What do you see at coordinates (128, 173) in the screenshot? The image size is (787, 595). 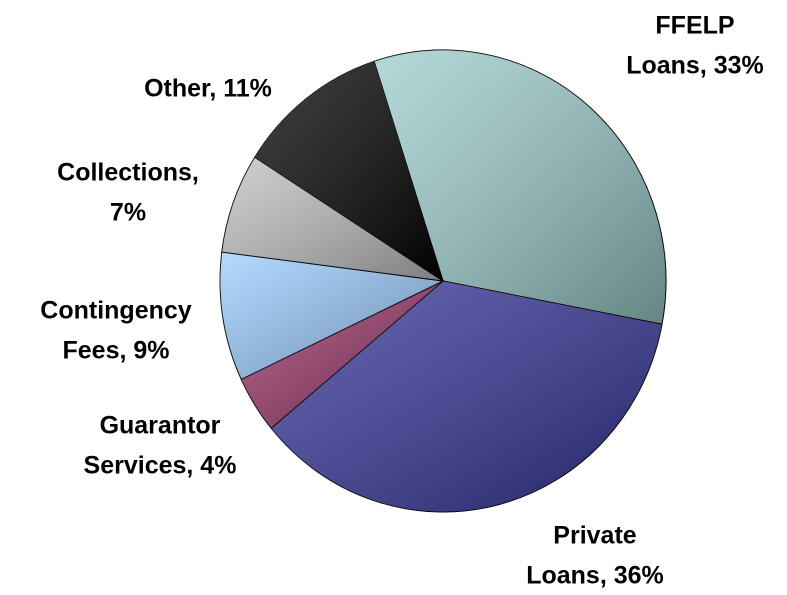 I see `slice-label: Collections,` at bounding box center [128, 173].